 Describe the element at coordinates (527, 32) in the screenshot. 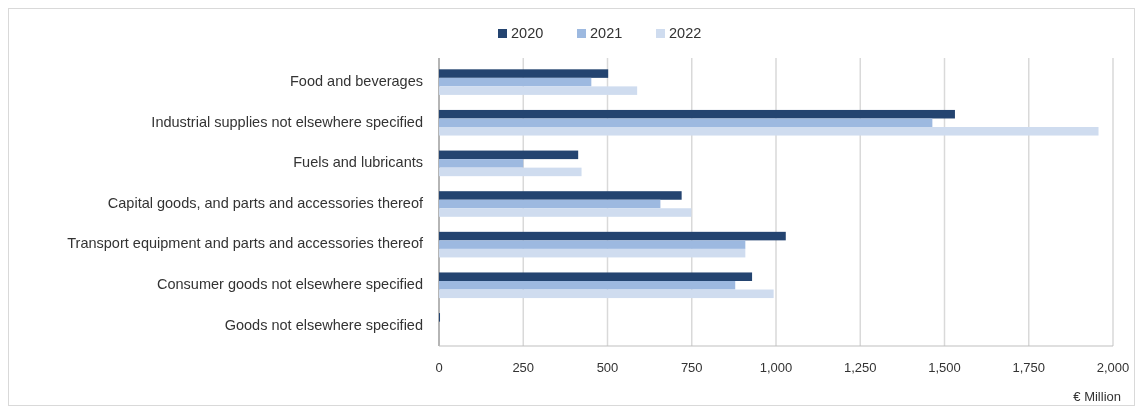

I see `legend-label: 2020` at that location.